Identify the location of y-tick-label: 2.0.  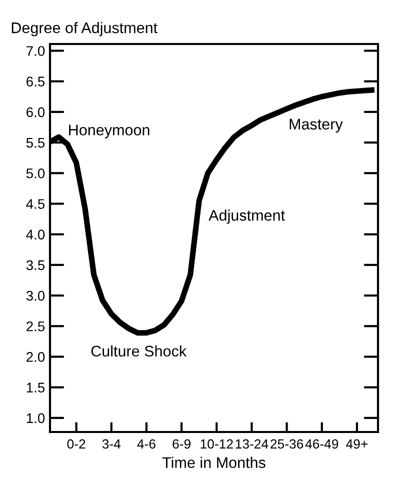
(35, 357).